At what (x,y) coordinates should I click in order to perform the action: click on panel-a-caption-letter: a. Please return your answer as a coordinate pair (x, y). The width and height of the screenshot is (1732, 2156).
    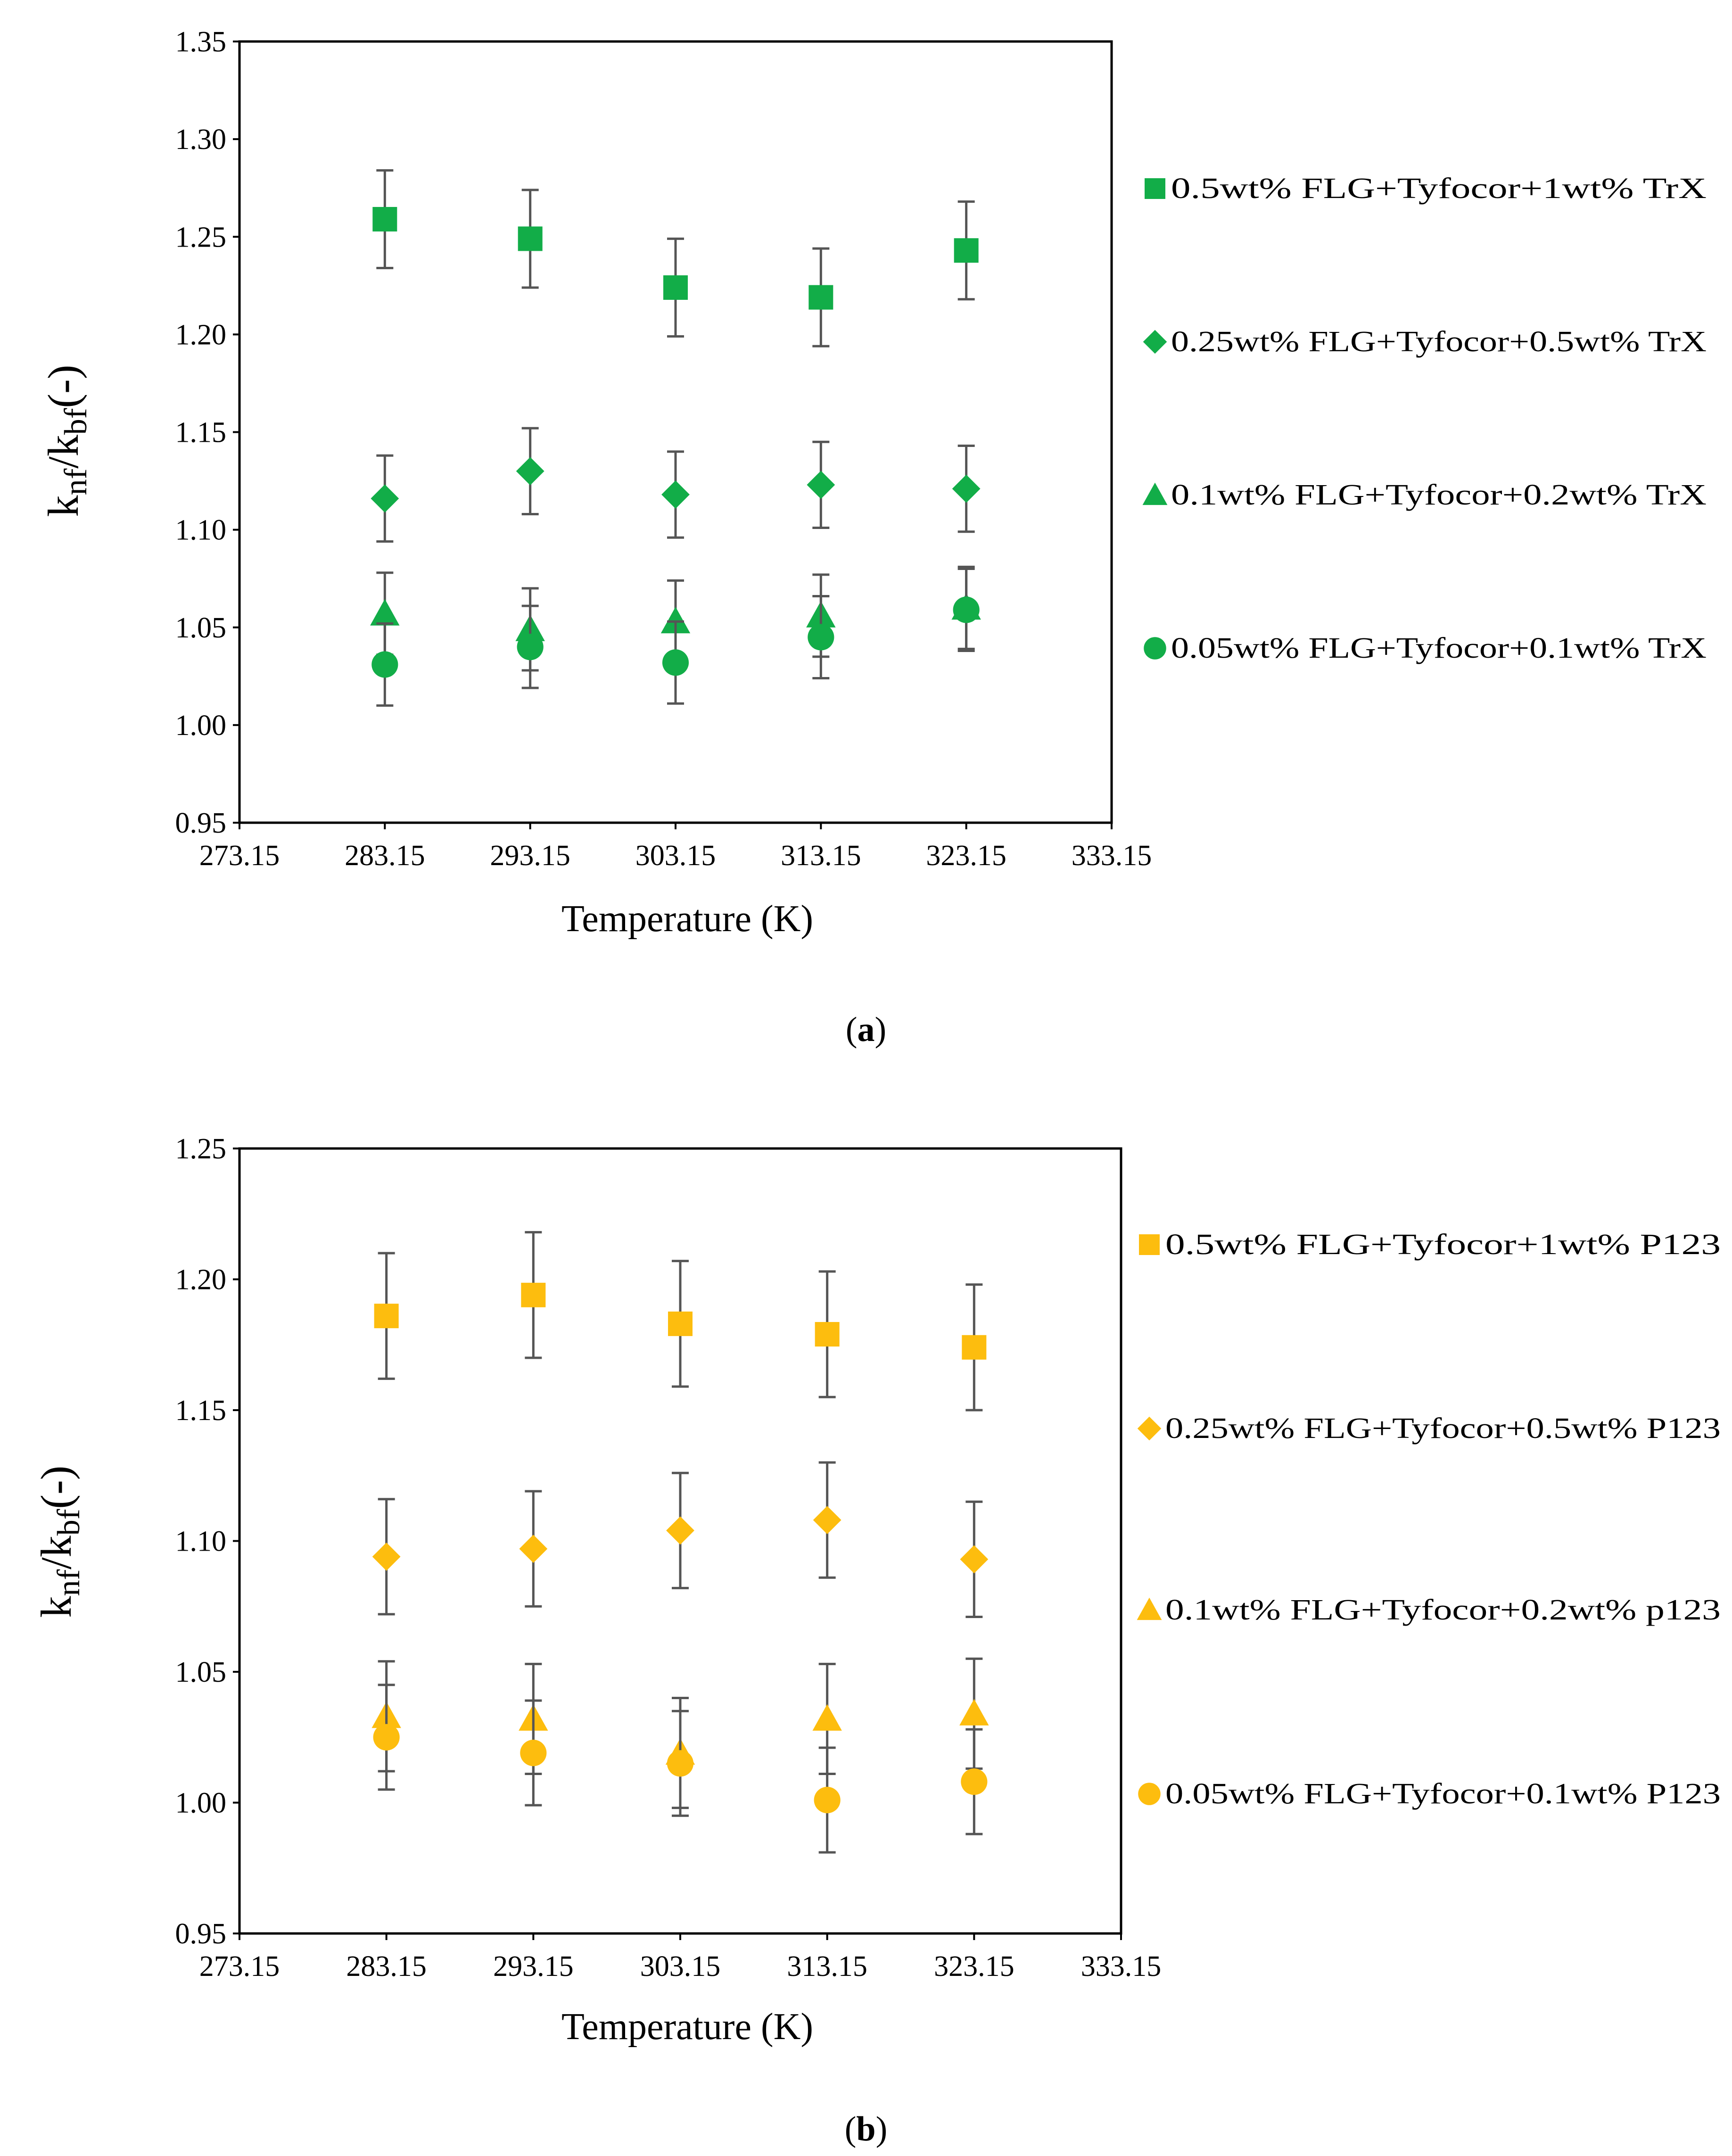
    Looking at the image, I should click on (866, 1029).